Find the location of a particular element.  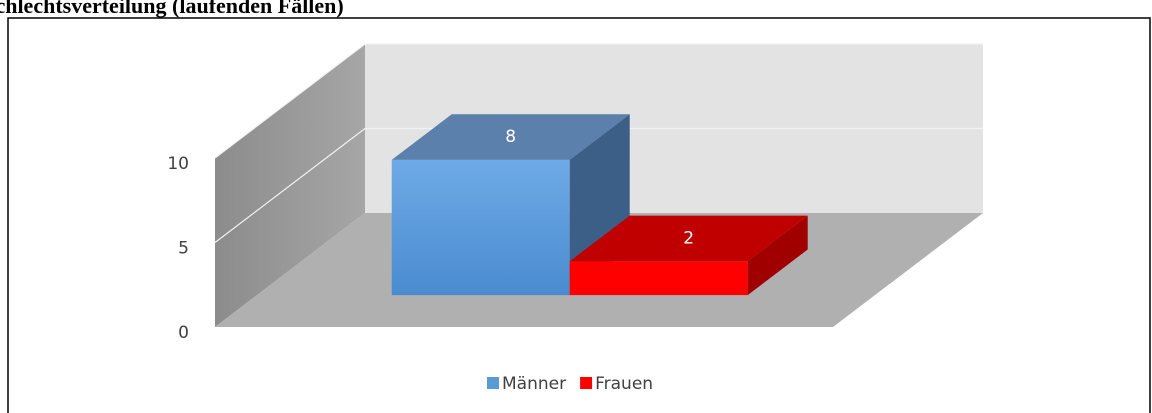

legend-label: Frauen is located at coordinates (624, 384).